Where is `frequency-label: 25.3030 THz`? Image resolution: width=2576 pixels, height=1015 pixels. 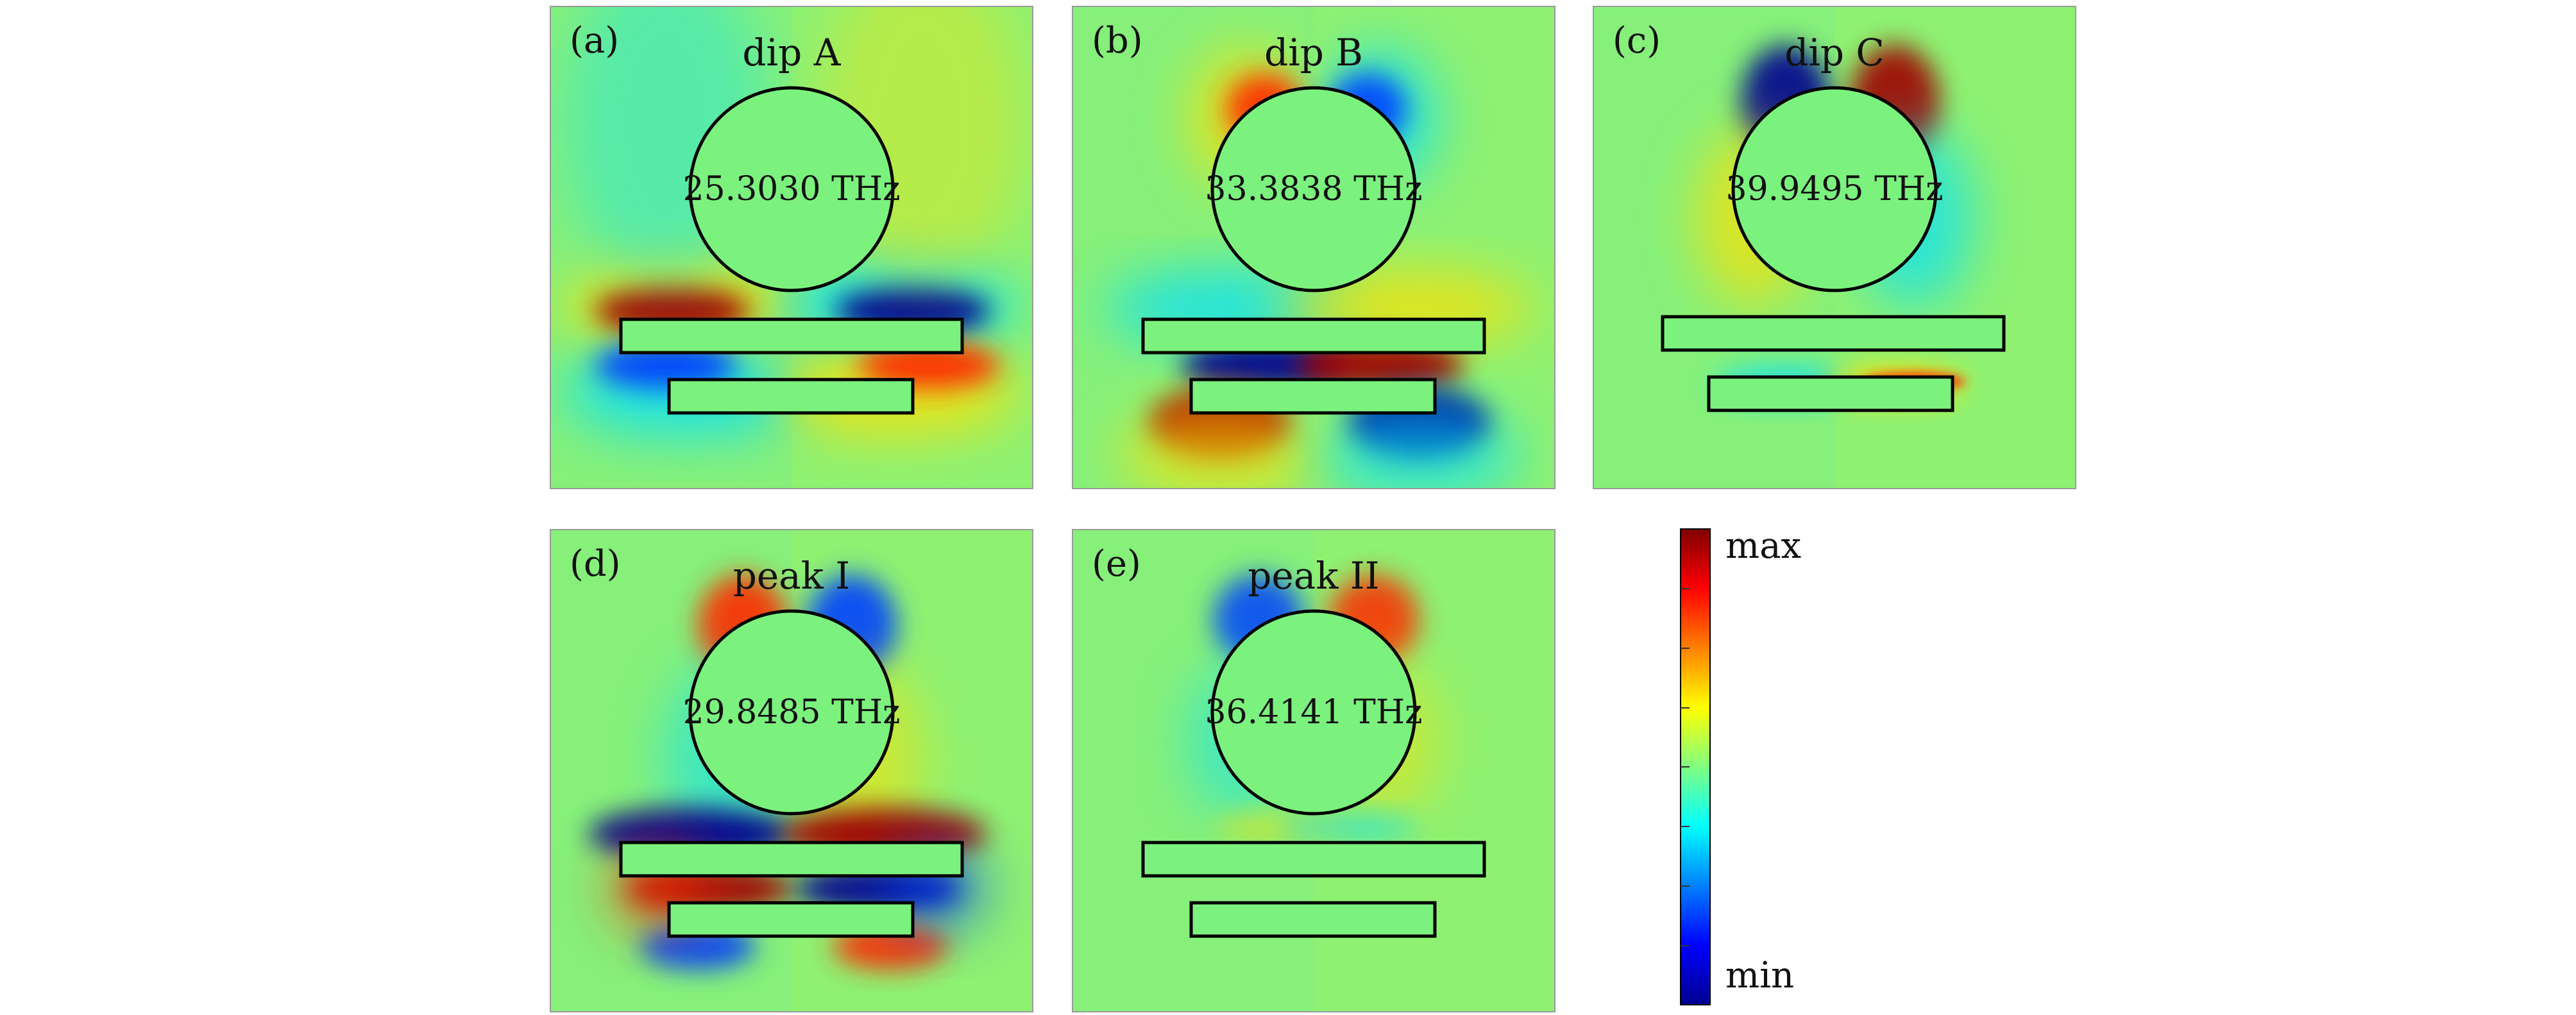 frequency-label: 25.3030 THz is located at coordinates (792, 189).